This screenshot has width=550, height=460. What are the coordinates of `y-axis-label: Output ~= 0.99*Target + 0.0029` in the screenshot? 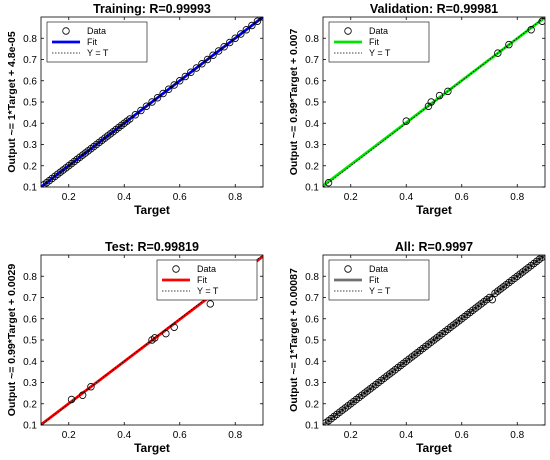 It's located at (12, 340).